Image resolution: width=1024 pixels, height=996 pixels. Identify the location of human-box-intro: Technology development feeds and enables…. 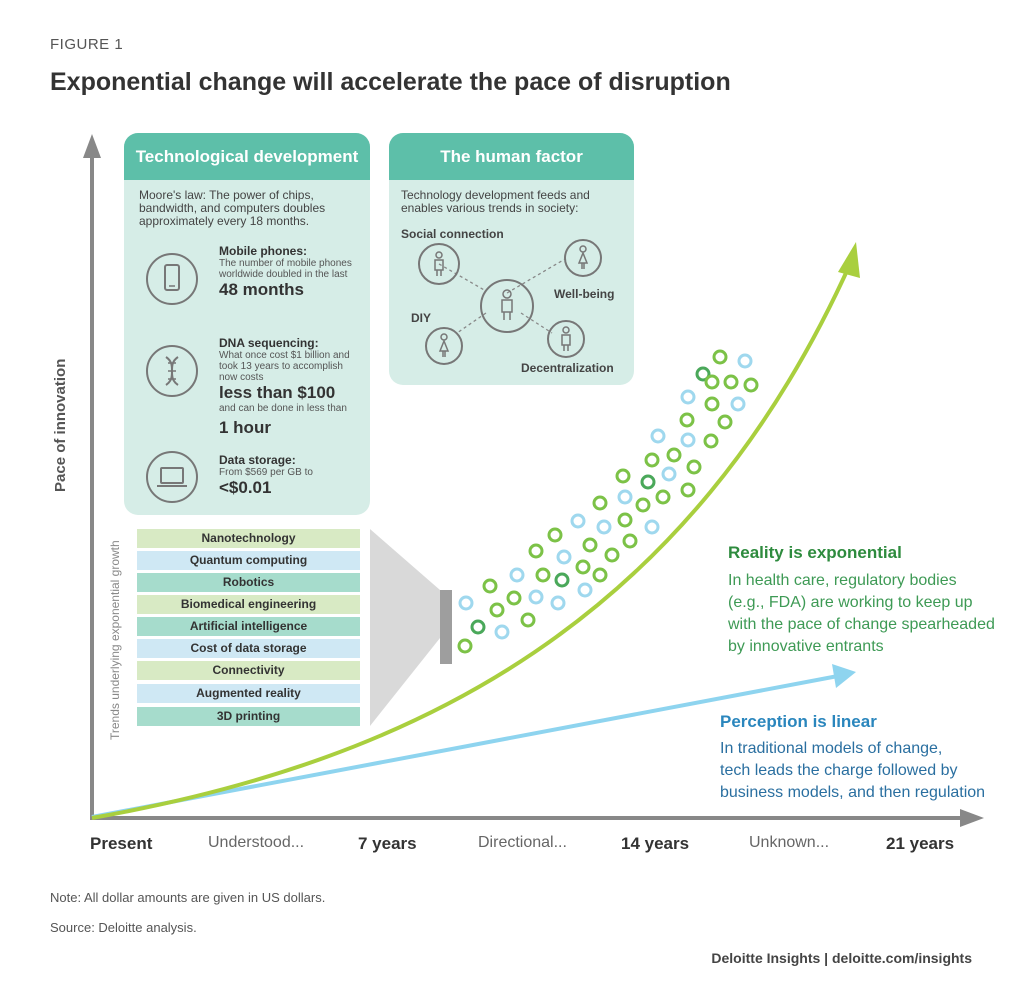
(495, 201).